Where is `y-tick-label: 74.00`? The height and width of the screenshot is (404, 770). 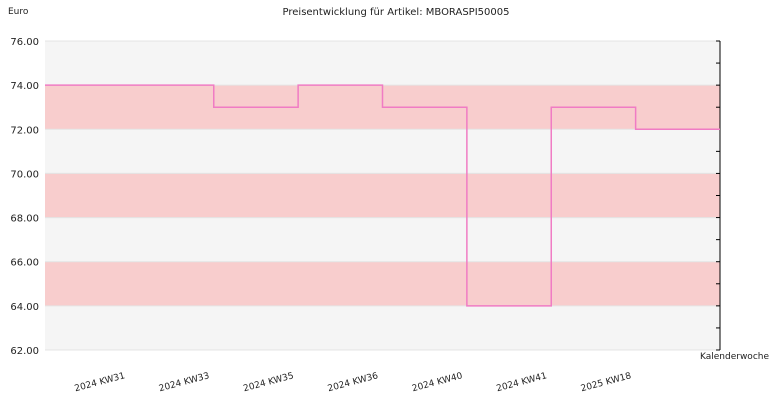
y-tick-label: 74.00 is located at coordinates (24, 86).